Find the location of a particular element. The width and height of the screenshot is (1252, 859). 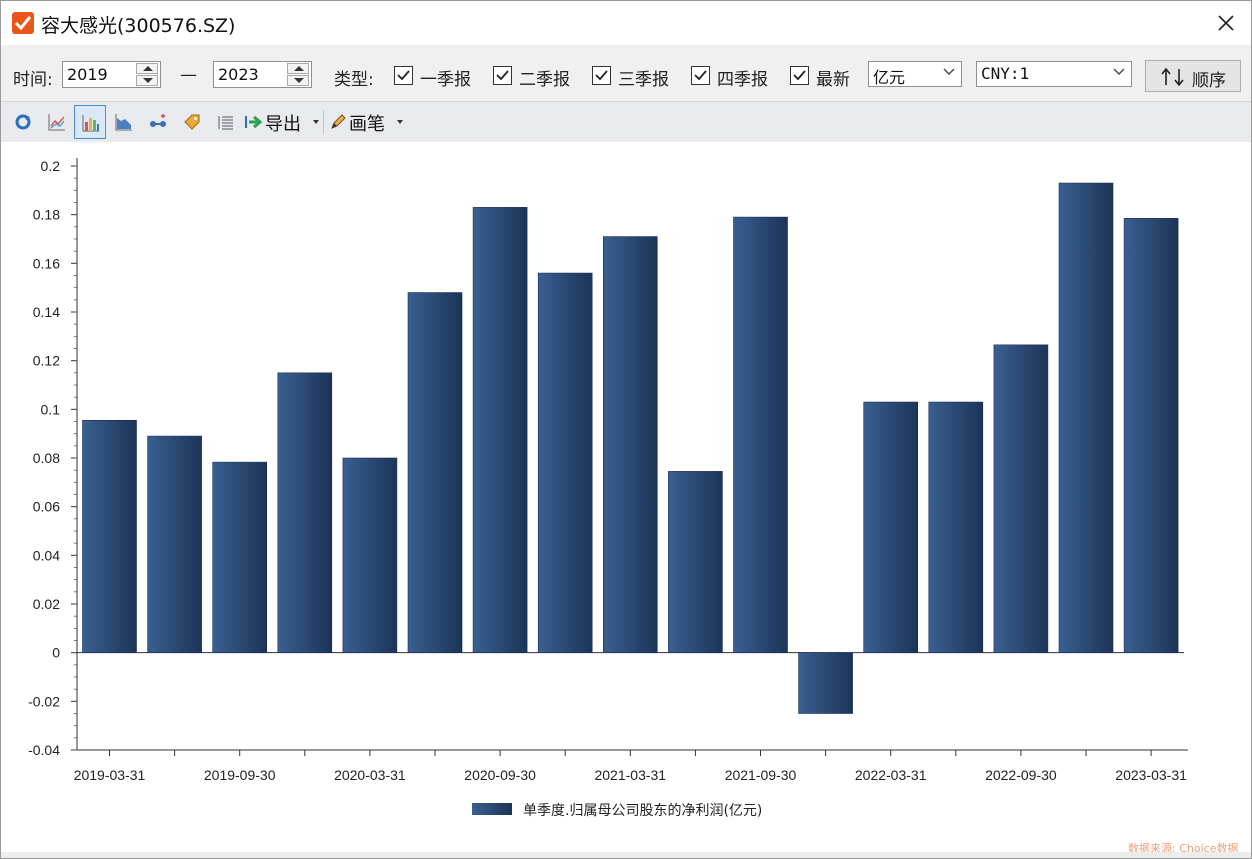

bar-chart-icon is located at coordinates (90, 123).